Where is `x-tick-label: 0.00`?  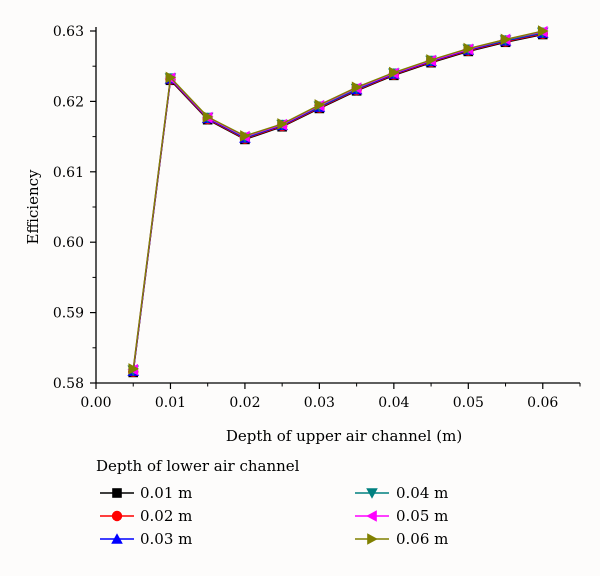 x-tick-label: 0.00 is located at coordinates (95, 403).